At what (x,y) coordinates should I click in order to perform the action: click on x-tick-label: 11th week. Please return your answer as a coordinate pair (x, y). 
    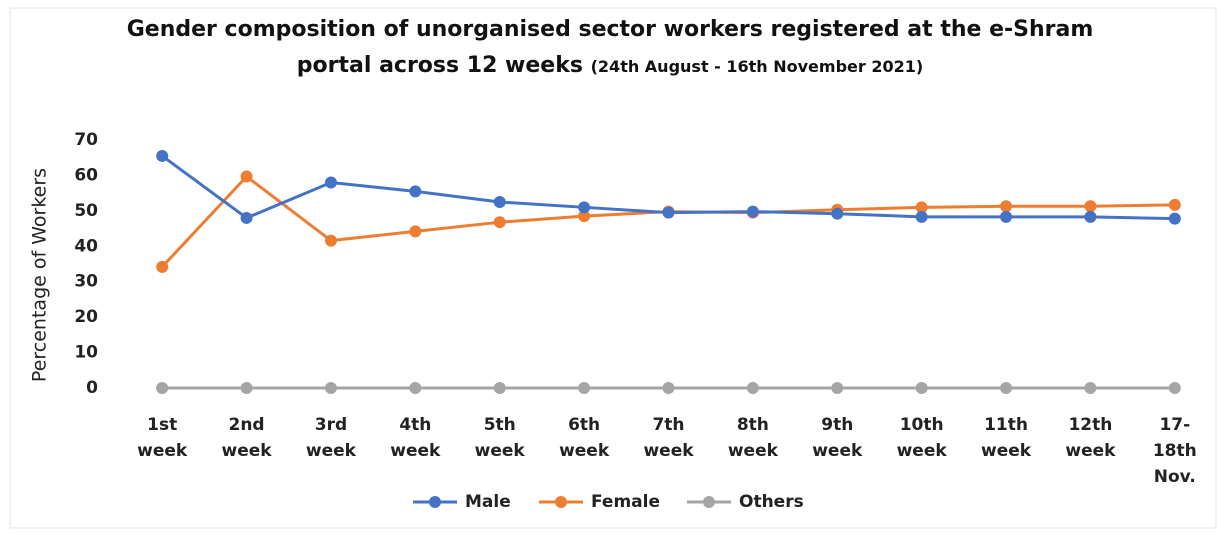
    Looking at the image, I should click on (1006, 438).